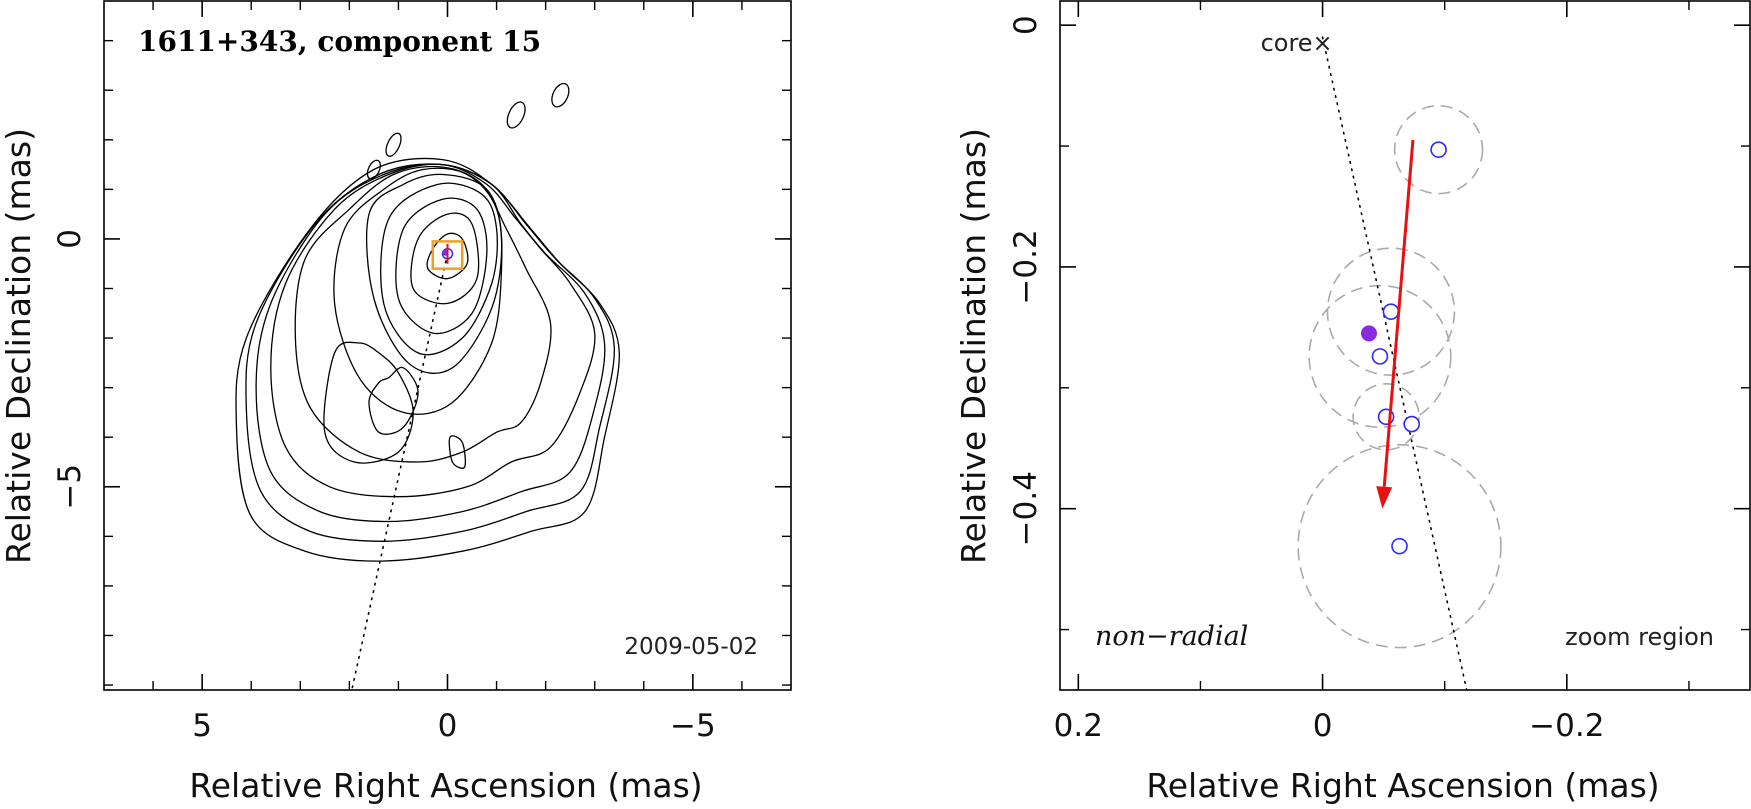 The image size is (1751, 809). Describe the element at coordinates (400, 471) in the screenshot. I see `jet-direction-line` at that location.